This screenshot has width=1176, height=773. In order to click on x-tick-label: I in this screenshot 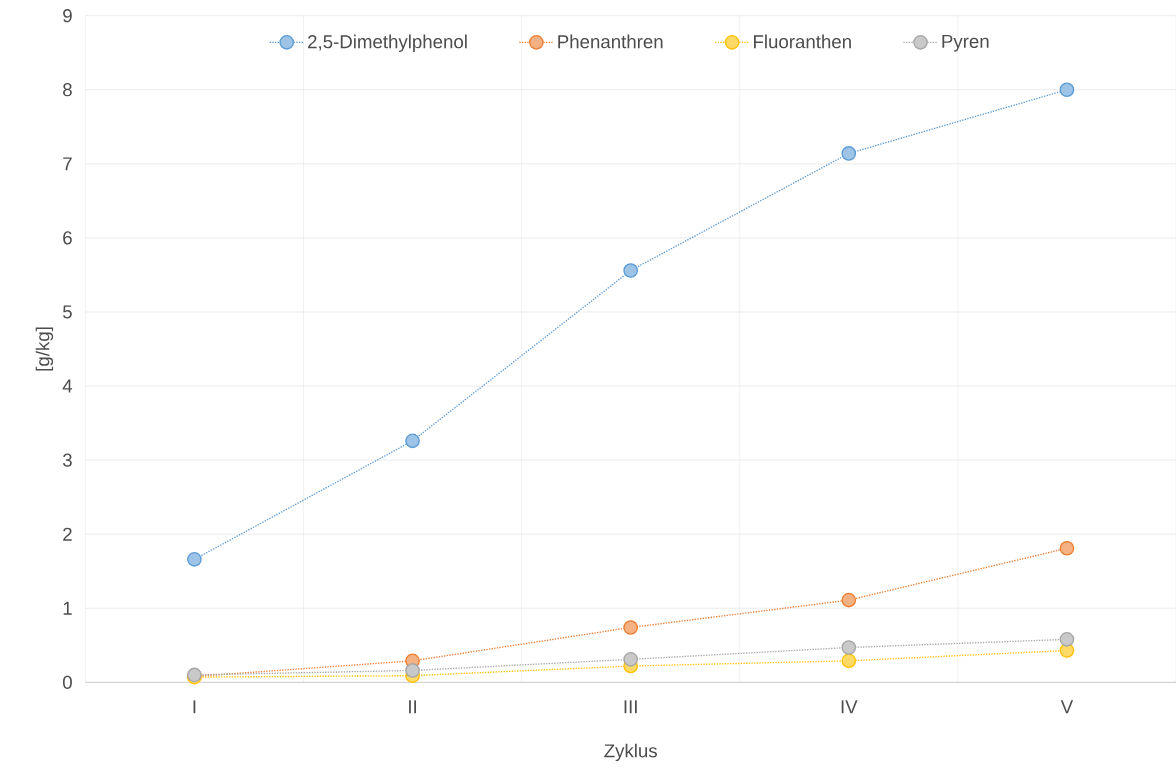, I will do `click(194, 707)`.